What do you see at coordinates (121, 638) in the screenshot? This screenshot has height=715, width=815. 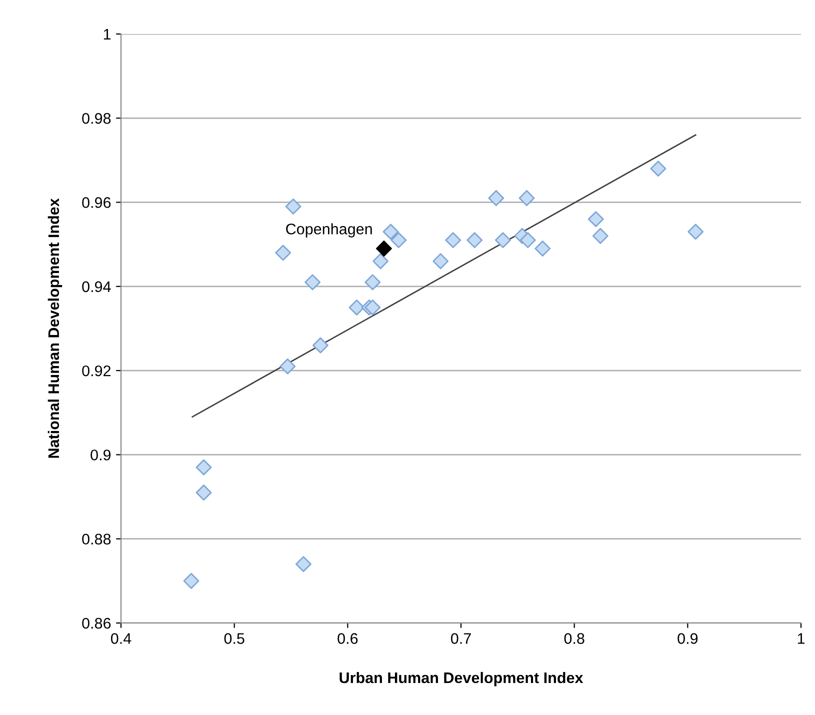 I see `x-tick-label: 0.4` at bounding box center [121, 638].